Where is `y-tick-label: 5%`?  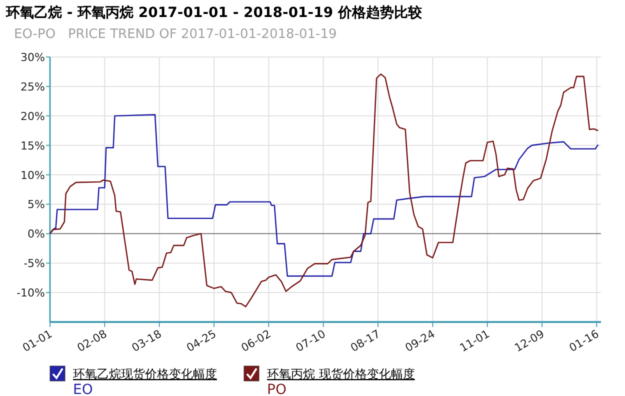
y-tick-label: 5% is located at coordinates (36, 205).